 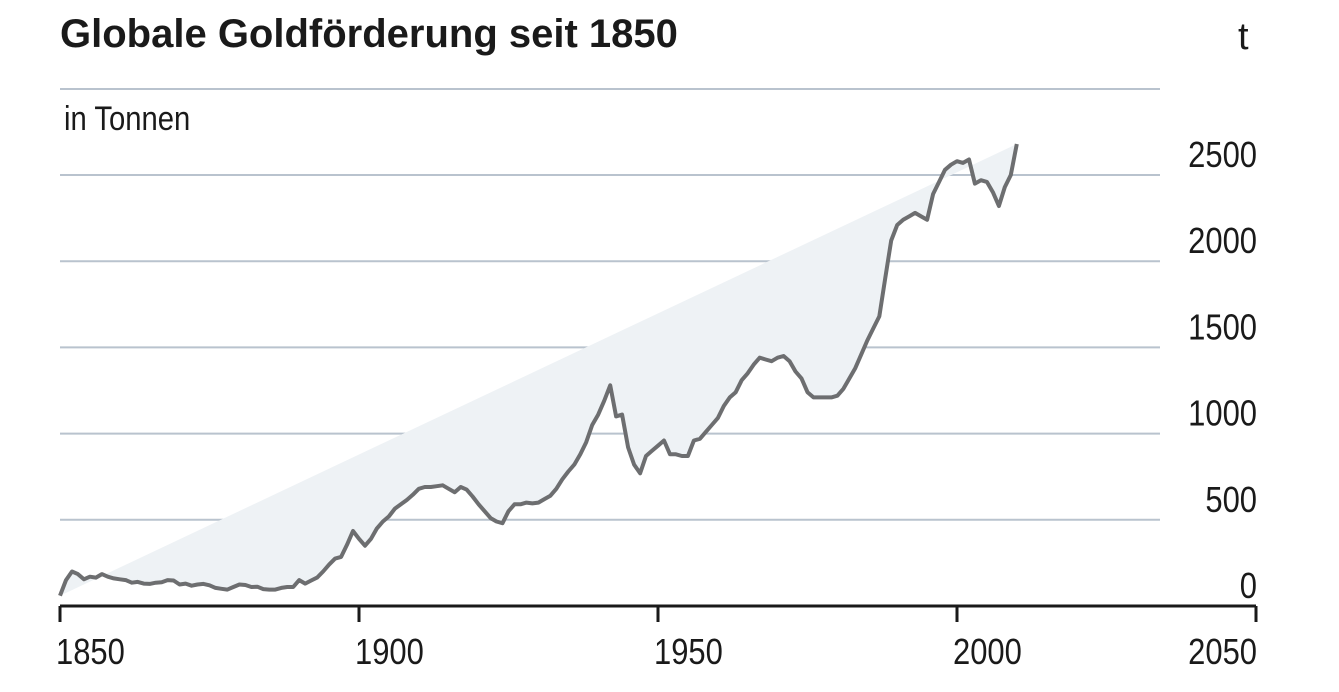 I want to click on y-tick-label-1000: 1000, so click(x=1222, y=415).